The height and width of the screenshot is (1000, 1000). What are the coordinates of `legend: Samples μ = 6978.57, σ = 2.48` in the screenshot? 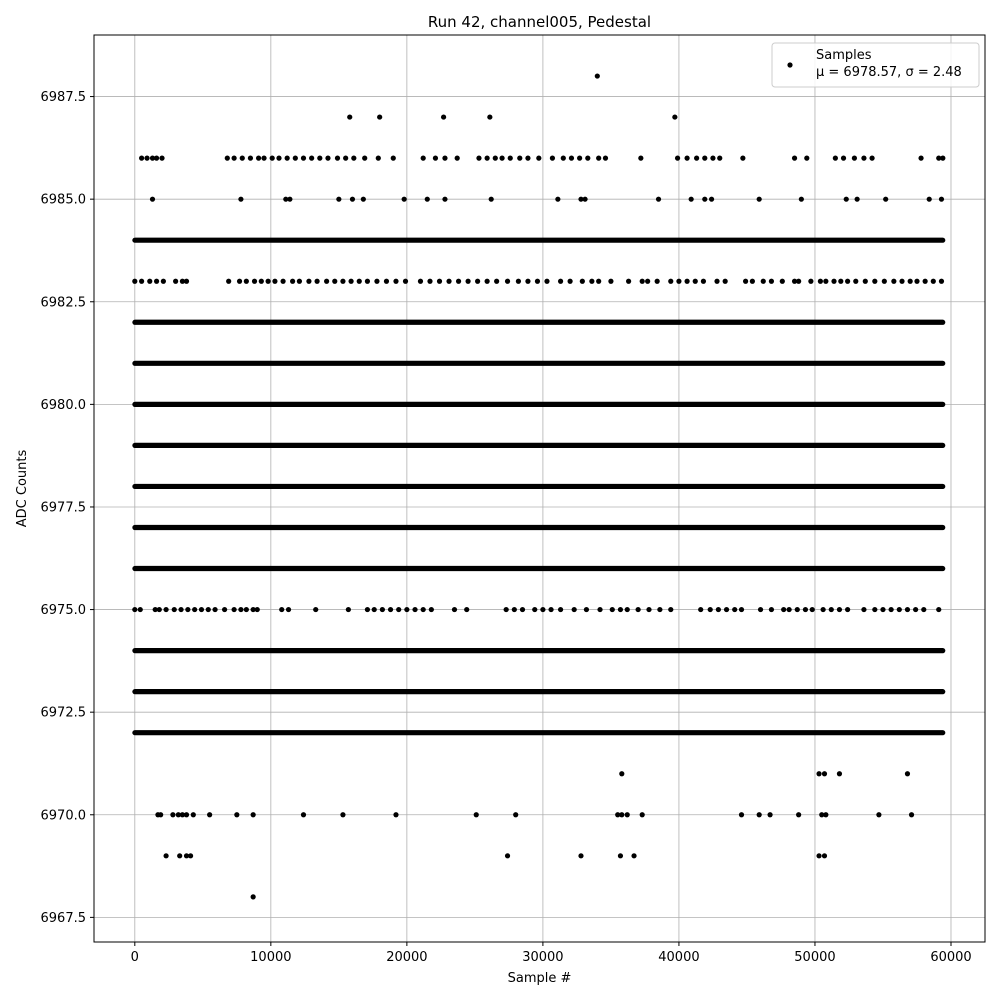 It's located at (875, 65).